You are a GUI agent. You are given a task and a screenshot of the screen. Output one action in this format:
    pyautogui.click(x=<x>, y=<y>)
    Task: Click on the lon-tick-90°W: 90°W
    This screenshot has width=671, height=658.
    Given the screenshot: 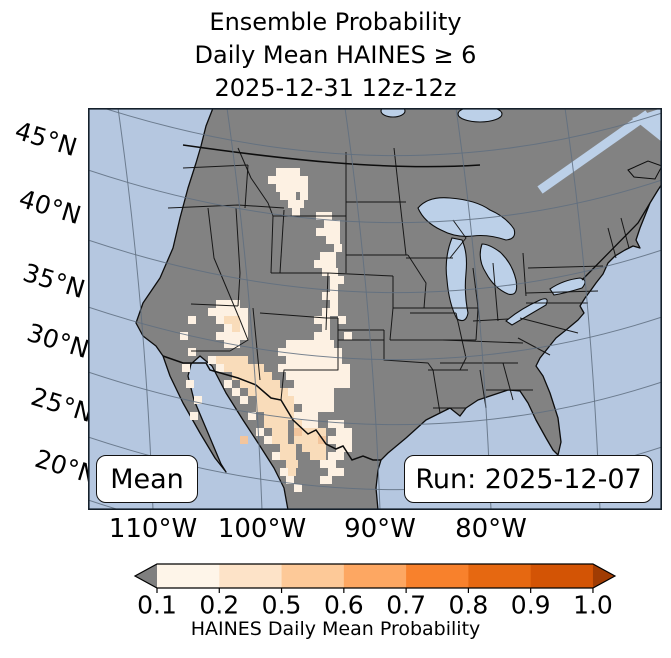 What is the action you would take?
    pyautogui.click(x=380, y=529)
    